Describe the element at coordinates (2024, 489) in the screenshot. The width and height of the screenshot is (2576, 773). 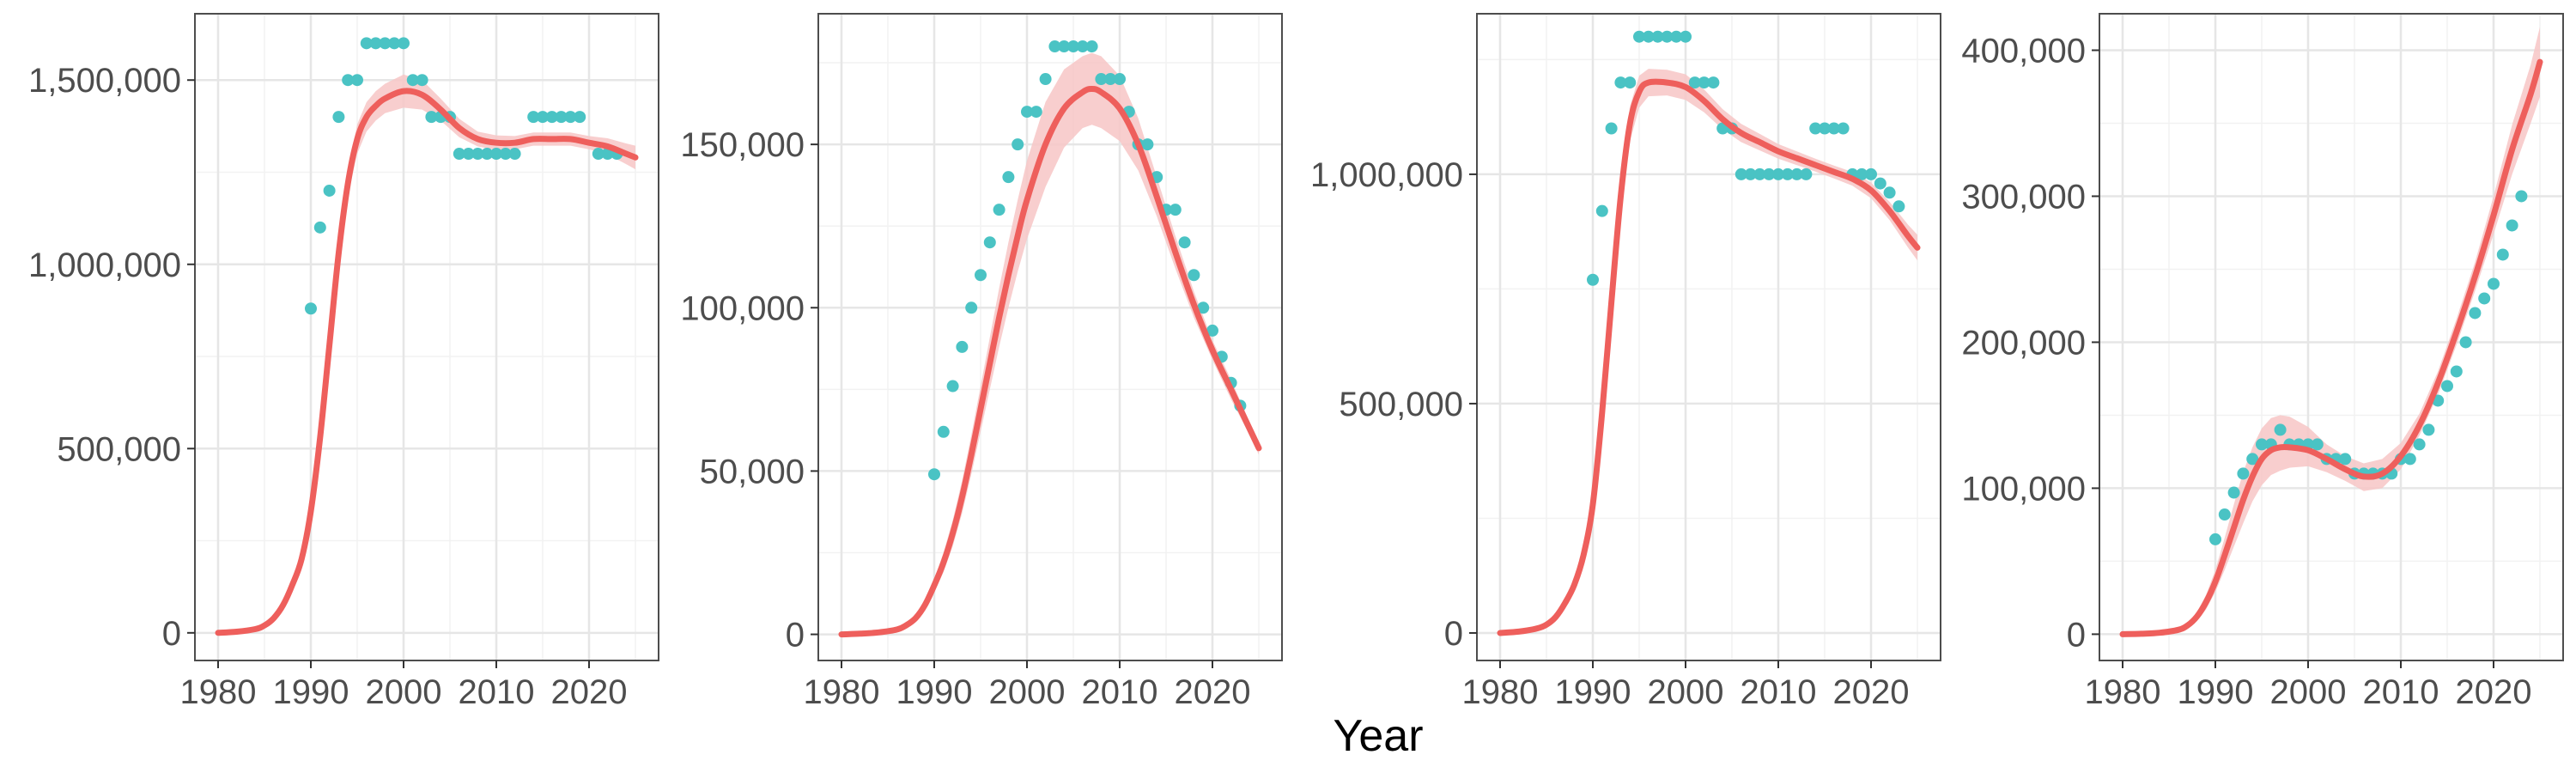
I see `y-tick-label: 100,000` at that location.